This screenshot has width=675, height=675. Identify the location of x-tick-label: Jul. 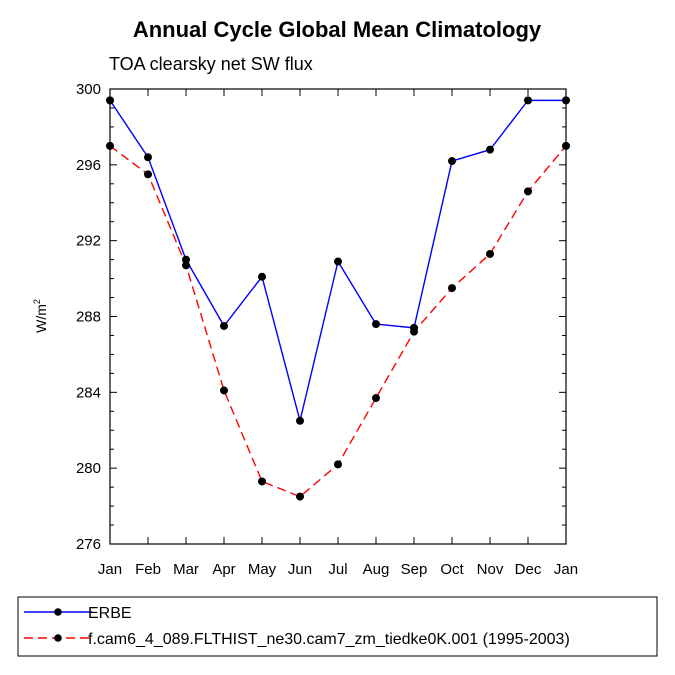
(337, 569).